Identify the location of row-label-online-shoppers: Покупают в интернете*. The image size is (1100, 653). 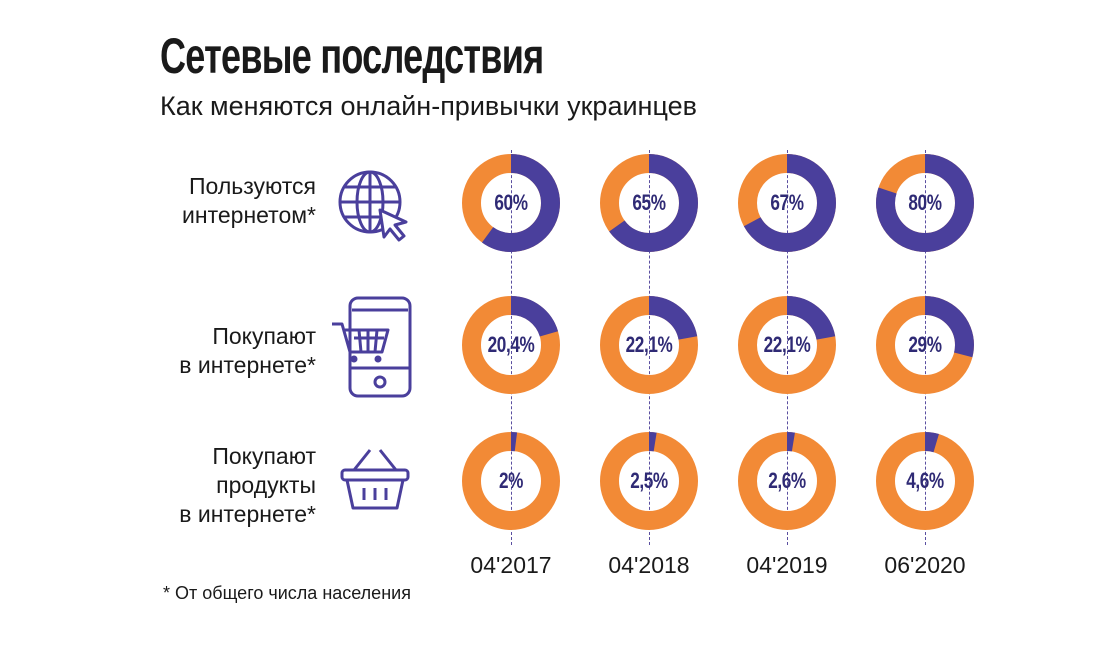
(247, 351).